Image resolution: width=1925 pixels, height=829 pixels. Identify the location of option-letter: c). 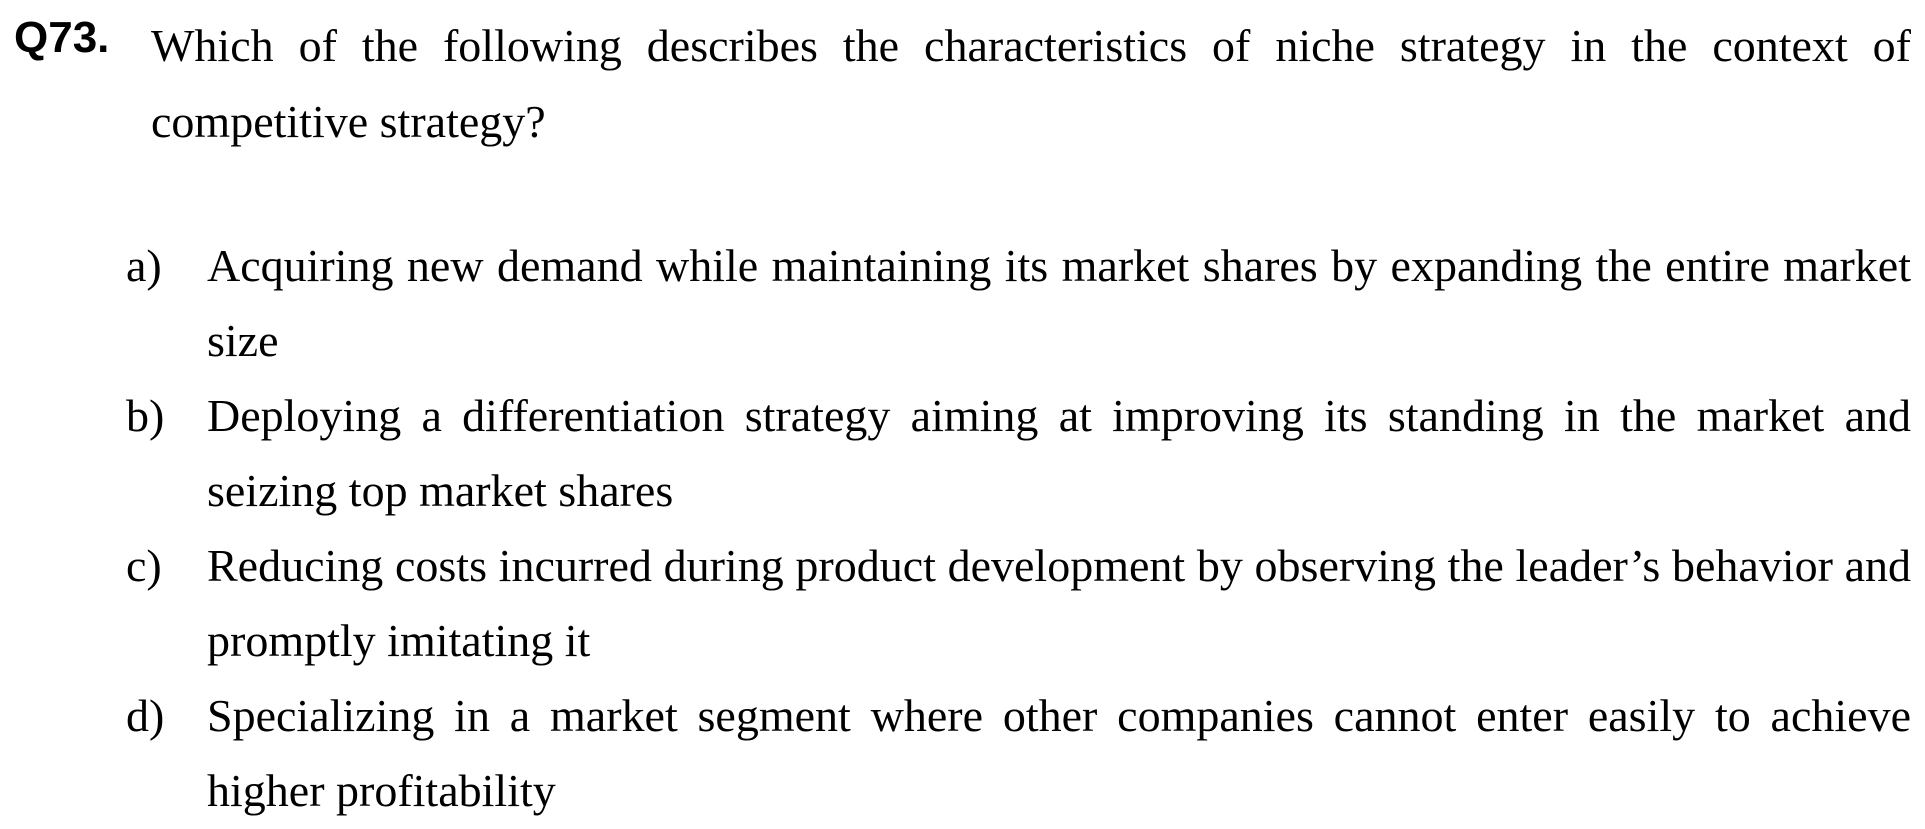
(144, 565).